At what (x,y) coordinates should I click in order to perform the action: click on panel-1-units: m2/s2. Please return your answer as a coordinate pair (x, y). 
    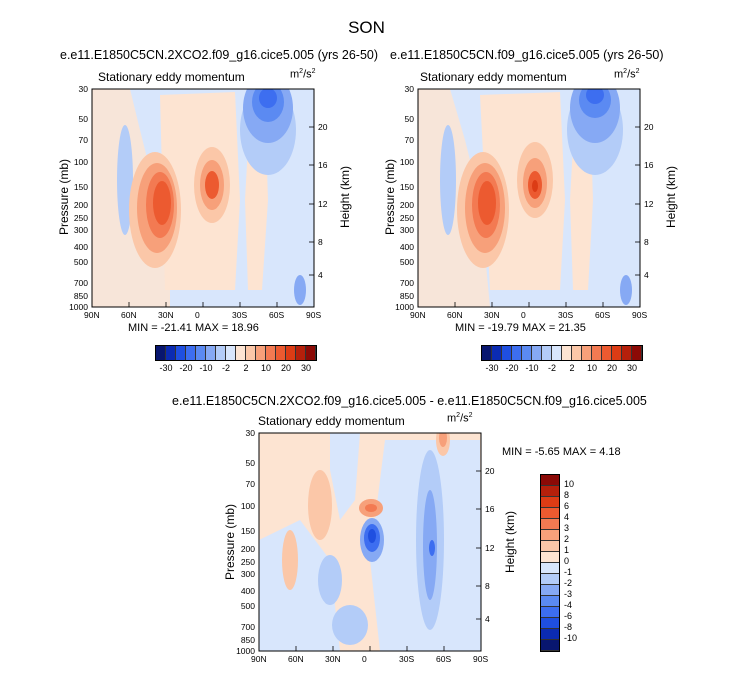
    Looking at the image, I should click on (303, 74).